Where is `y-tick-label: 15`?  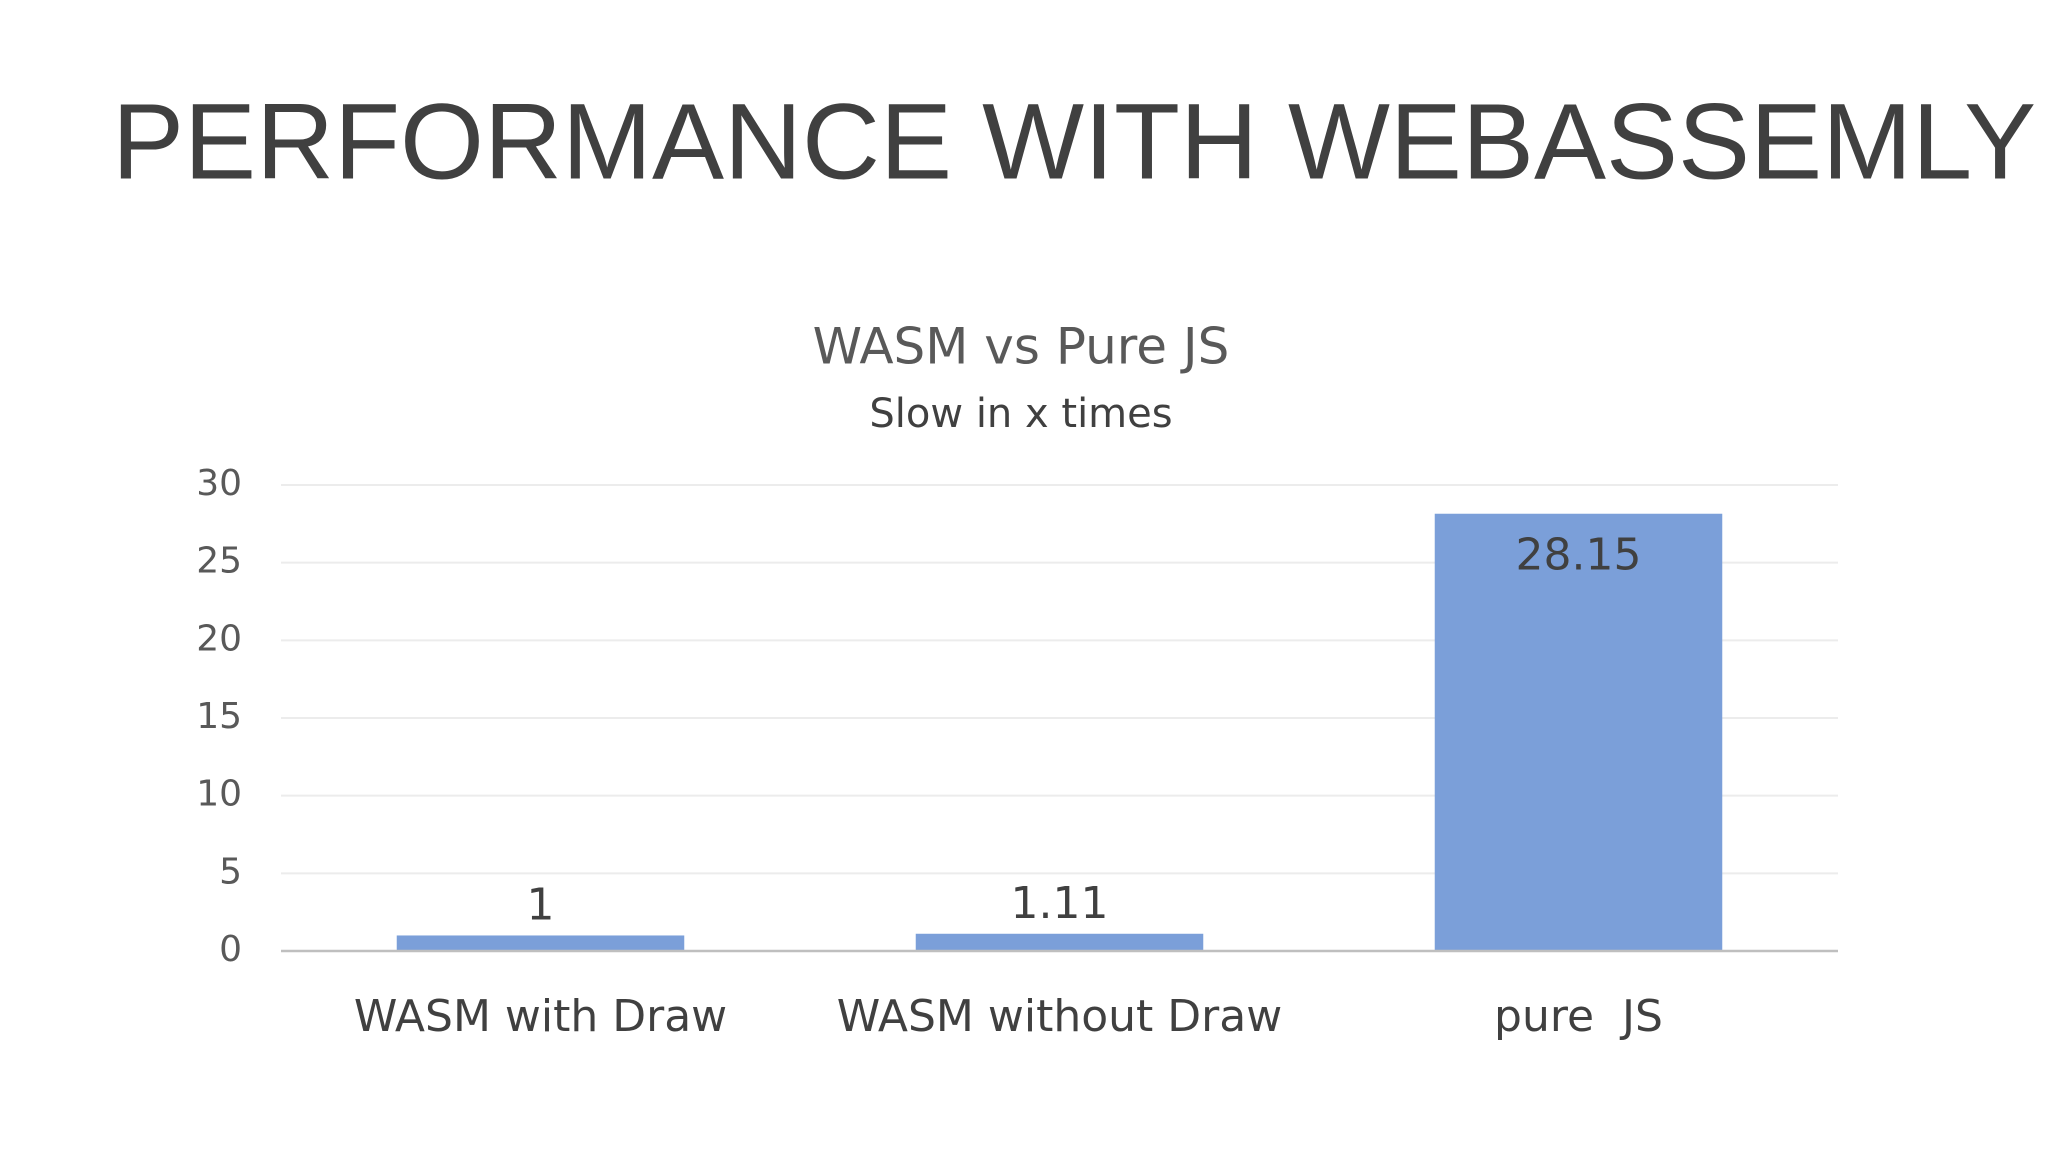
y-tick-label: 15 is located at coordinates (219, 716).